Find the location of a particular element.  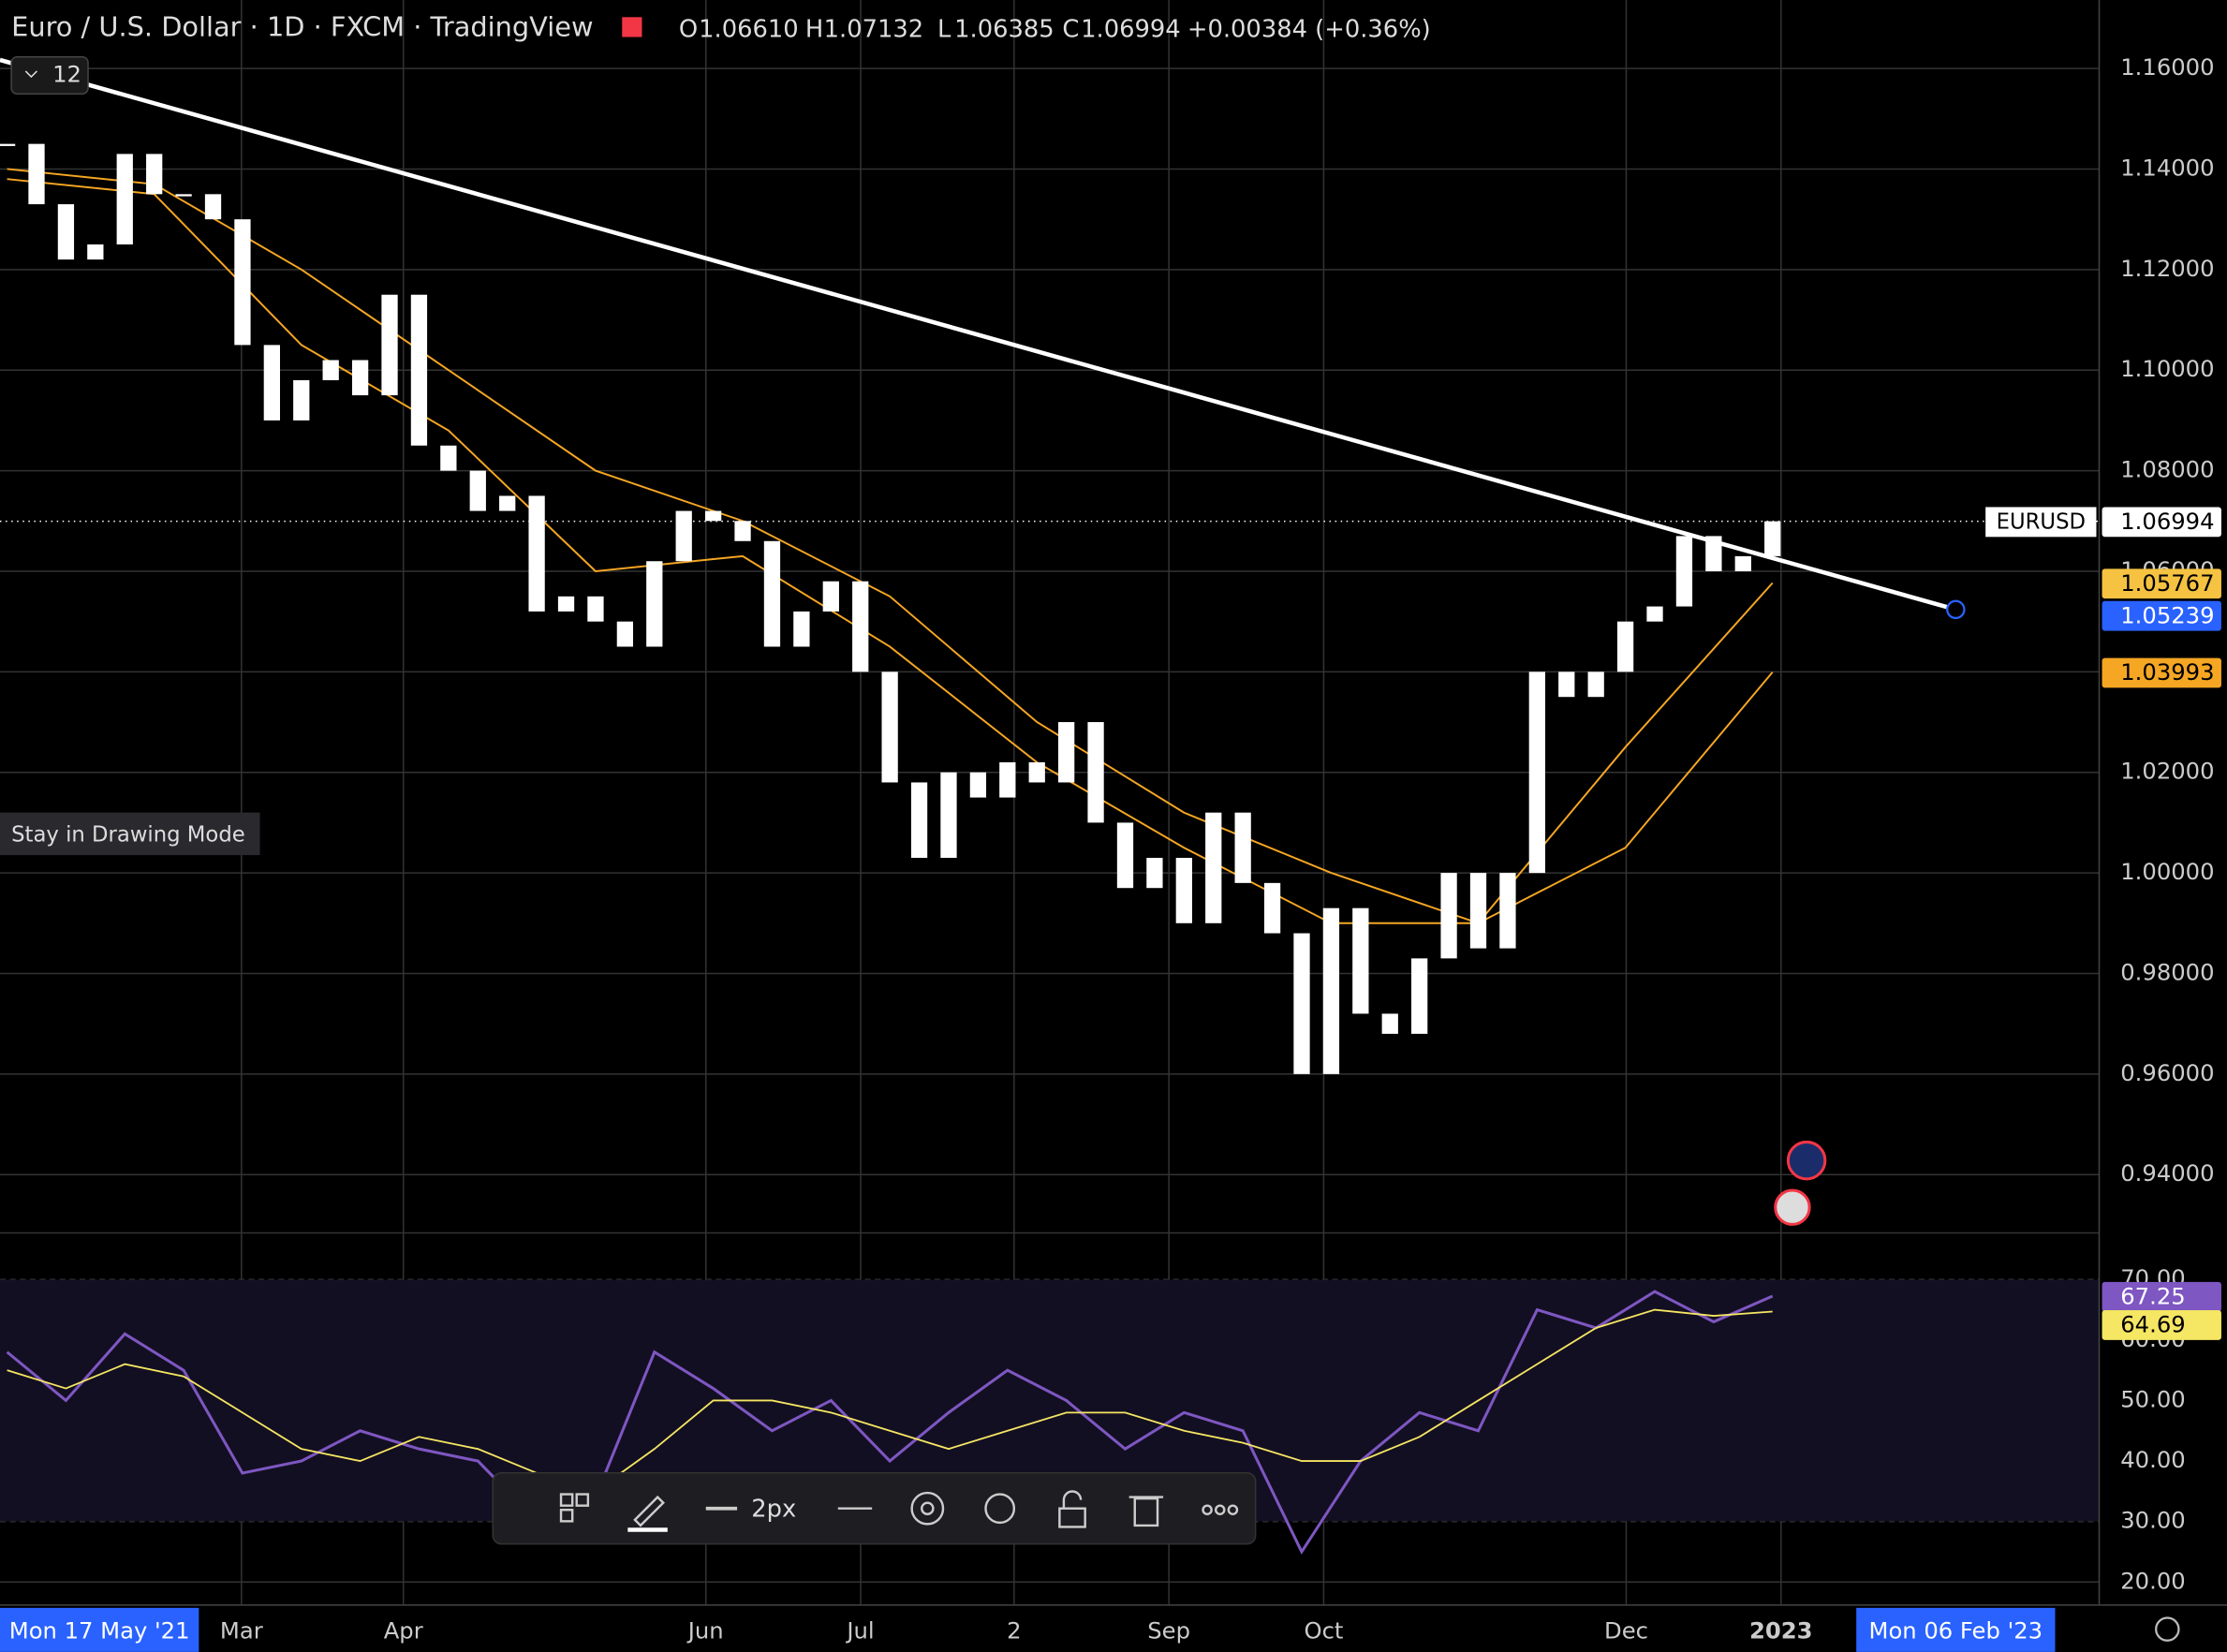

price-badge-label: 1.03993 is located at coordinates (2167, 672).